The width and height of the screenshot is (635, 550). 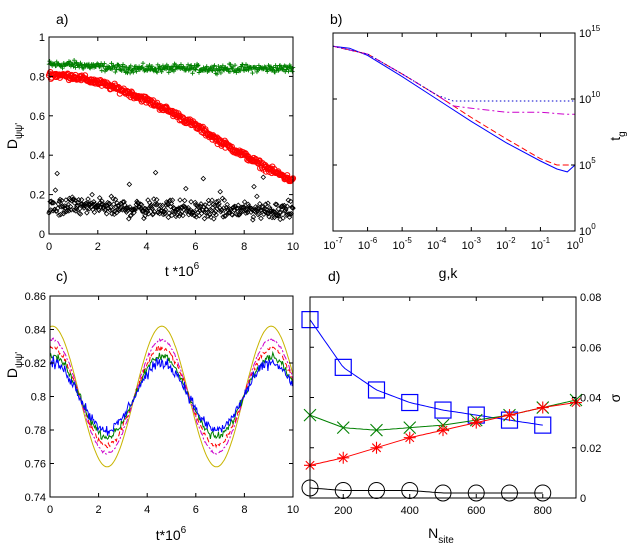 What do you see at coordinates (575, 244) in the screenshot?
I see `panel-b-xtick-label: 10⁰` at bounding box center [575, 244].